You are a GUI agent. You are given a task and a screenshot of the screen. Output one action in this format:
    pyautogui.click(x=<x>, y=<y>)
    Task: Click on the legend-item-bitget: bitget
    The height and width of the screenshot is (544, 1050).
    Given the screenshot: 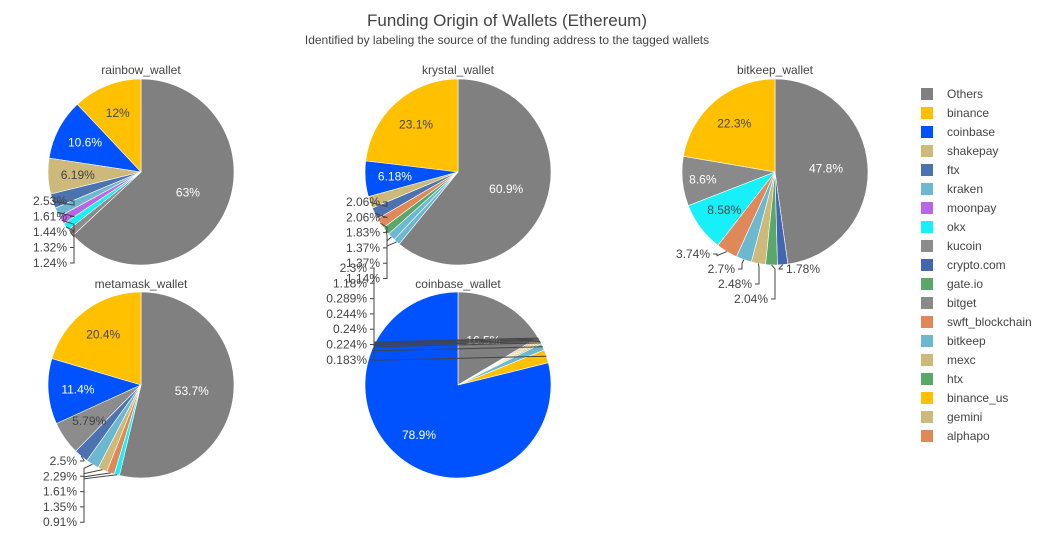 What is the action you would take?
    pyautogui.click(x=975, y=302)
    